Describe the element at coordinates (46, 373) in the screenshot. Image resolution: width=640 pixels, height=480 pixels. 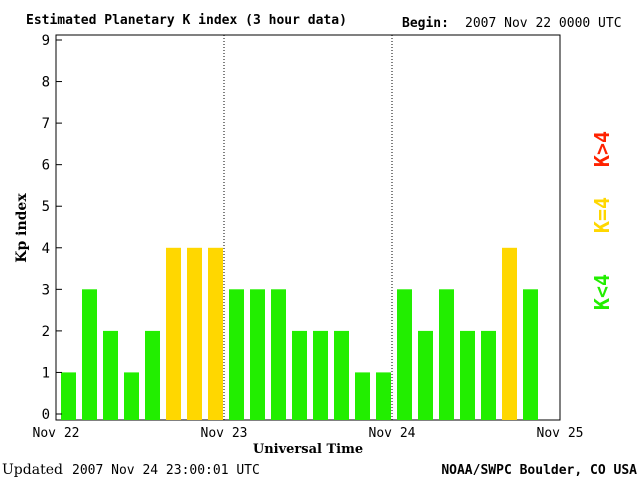
I see `y-tick-label: 1` at that location.